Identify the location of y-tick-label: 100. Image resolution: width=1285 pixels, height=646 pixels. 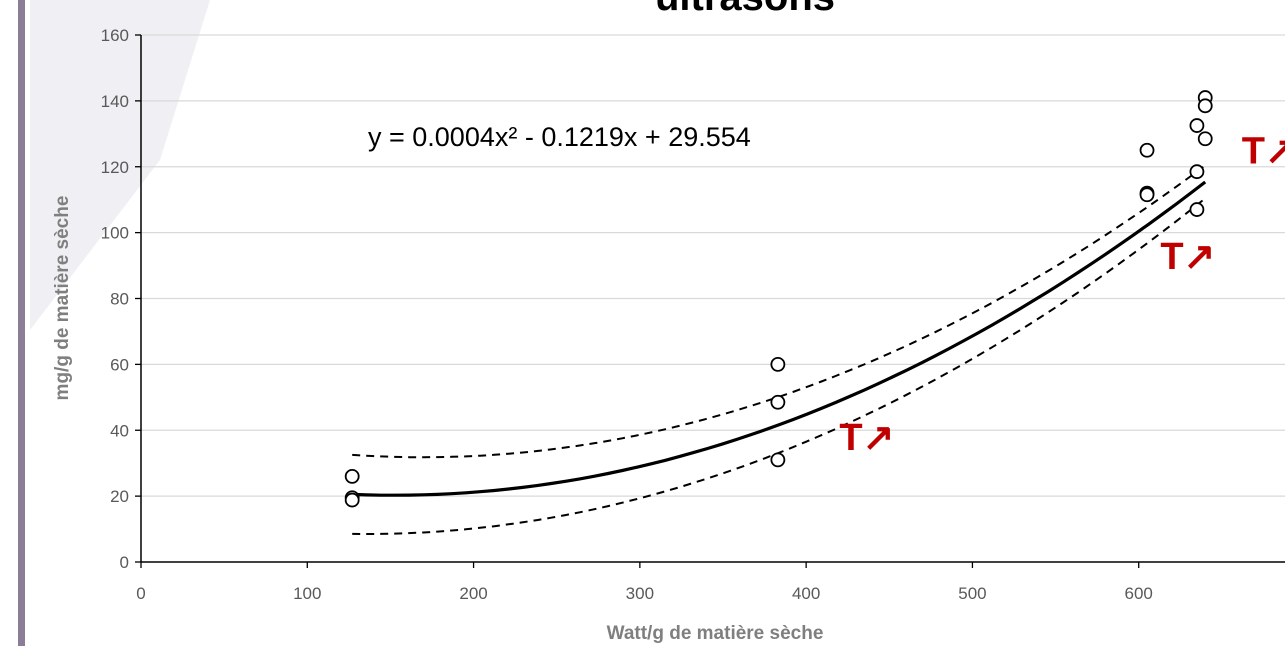
(115, 233).